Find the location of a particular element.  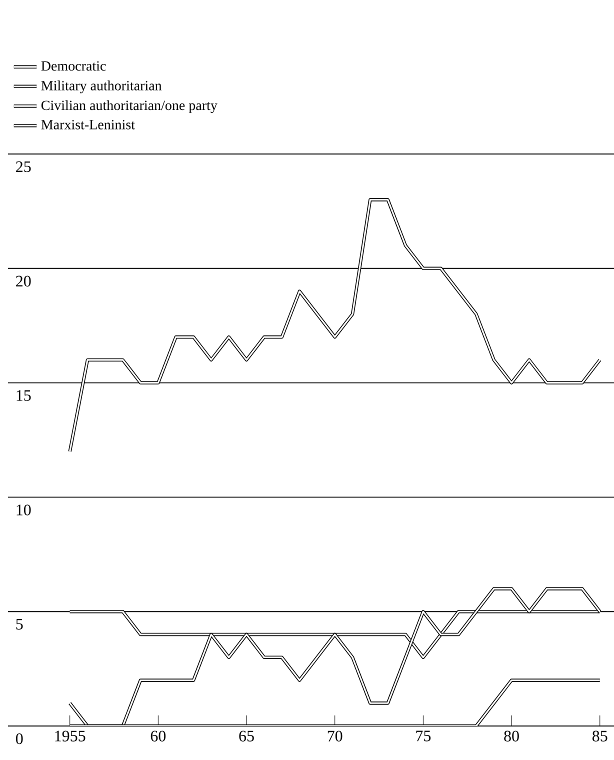

y-tick-label: 5 is located at coordinates (19, 624).